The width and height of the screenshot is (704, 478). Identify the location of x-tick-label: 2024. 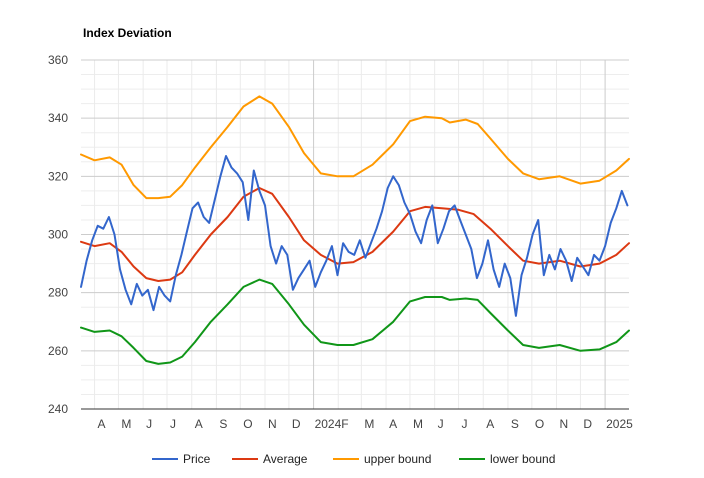
(328, 424).